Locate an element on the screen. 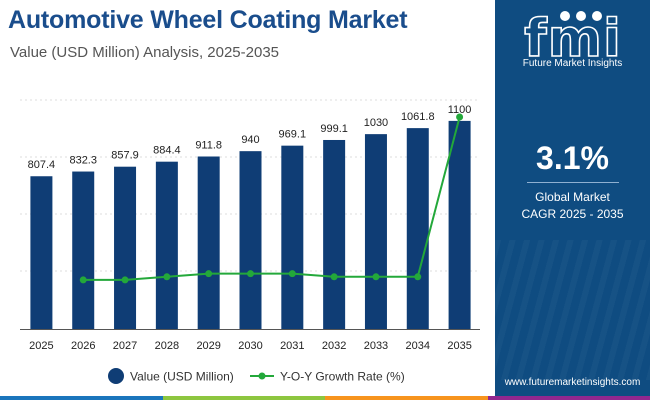  chart-title: Automotive Wheel Coating Market is located at coordinates (208, 20).